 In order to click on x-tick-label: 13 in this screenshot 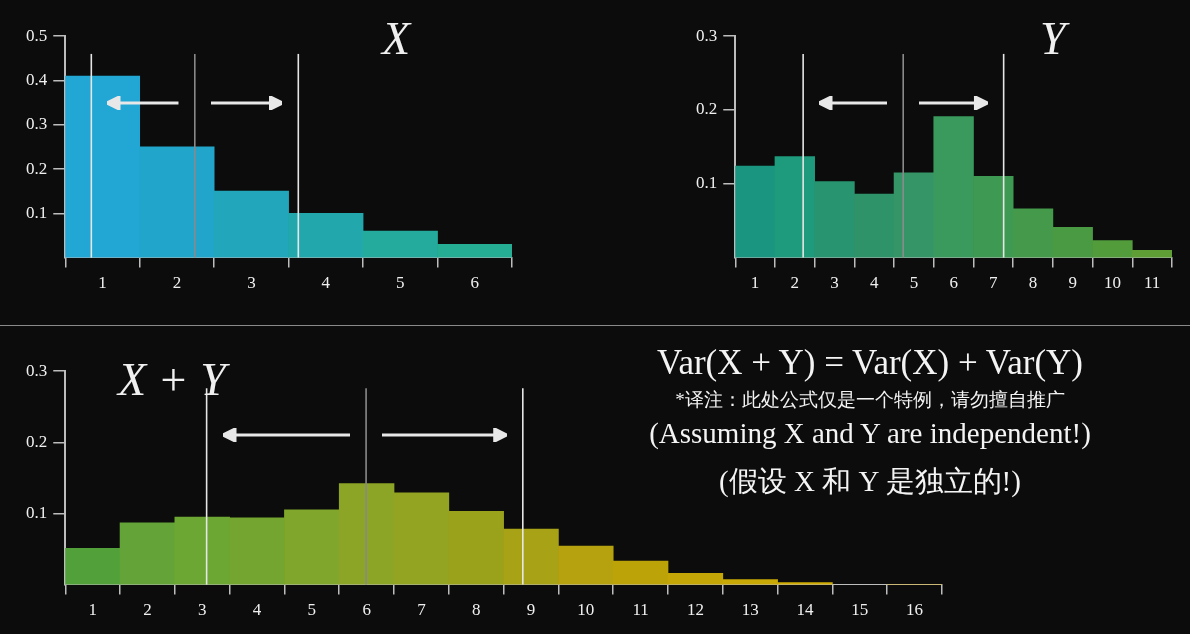, I will do `click(750, 610)`.